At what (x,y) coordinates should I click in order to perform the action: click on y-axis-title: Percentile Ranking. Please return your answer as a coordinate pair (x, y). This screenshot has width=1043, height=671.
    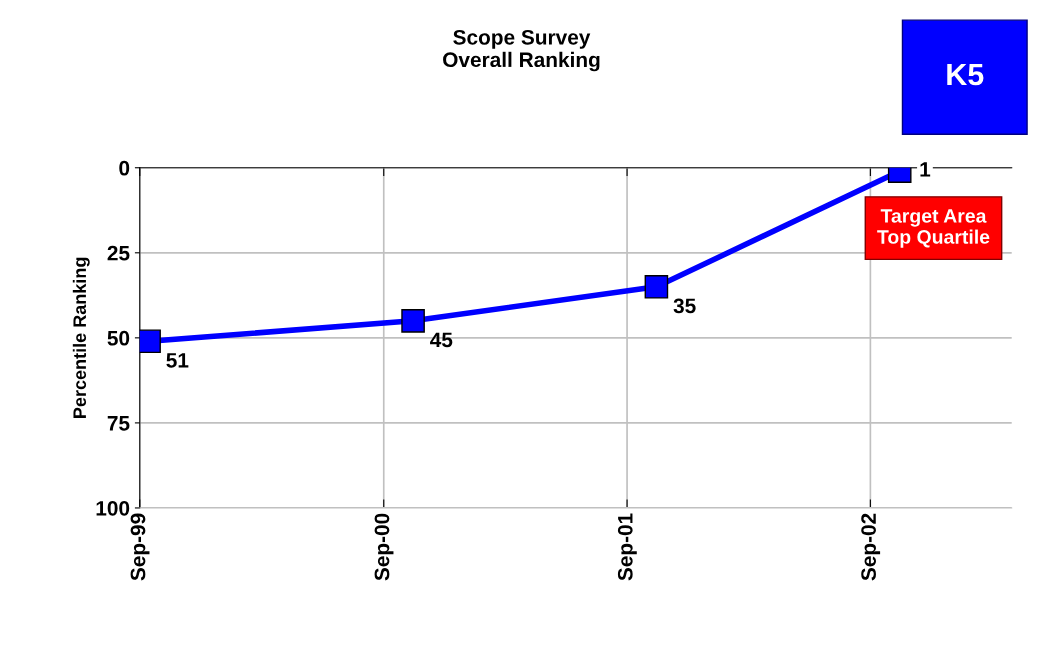
    Looking at the image, I should click on (81, 337).